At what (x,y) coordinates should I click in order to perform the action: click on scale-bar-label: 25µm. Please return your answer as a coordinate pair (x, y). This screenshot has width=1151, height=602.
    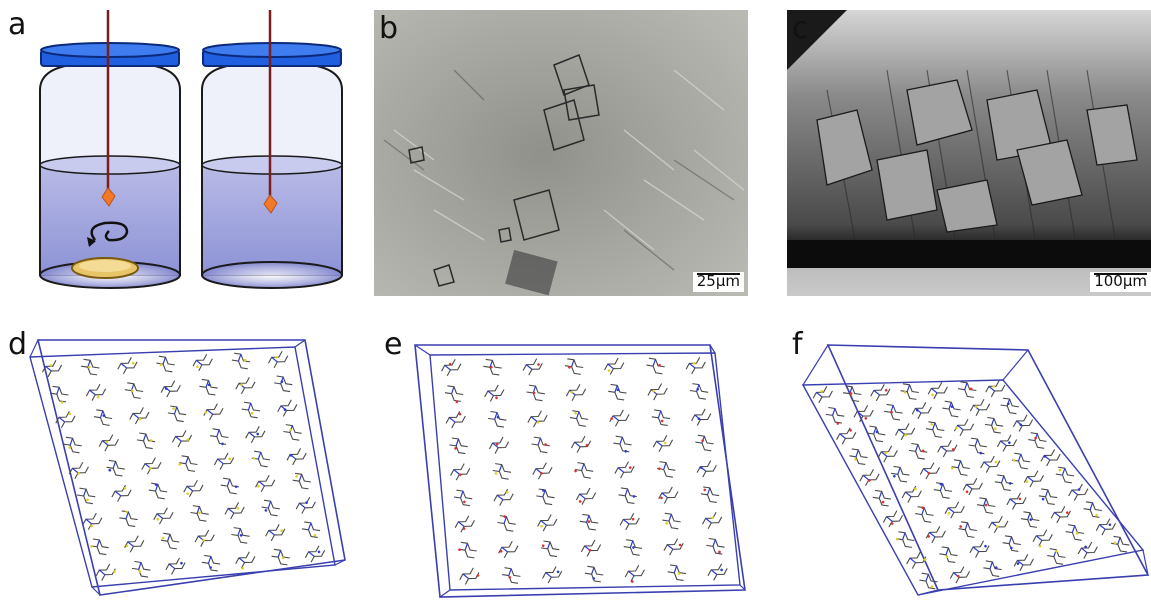
    Looking at the image, I should click on (718, 281).